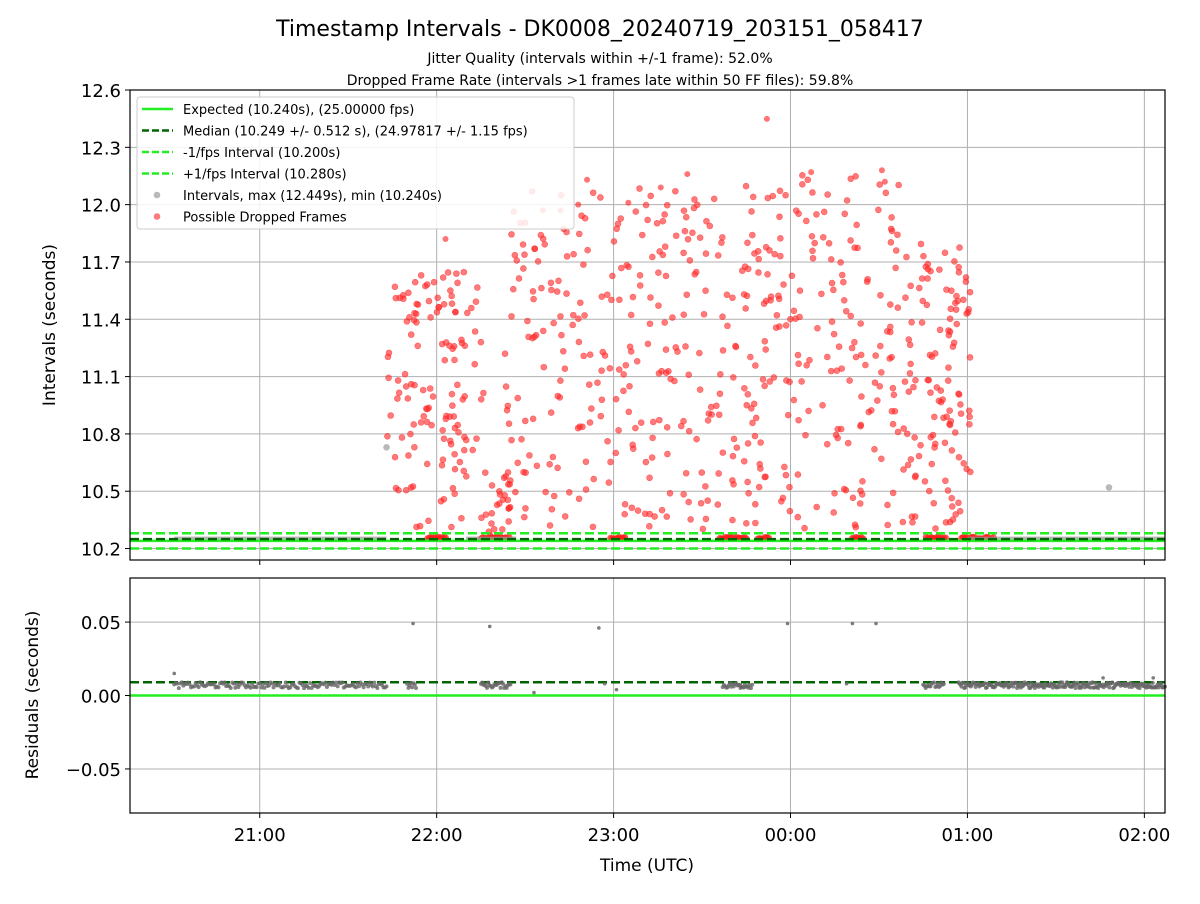 This screenshot has width=1200, height=904. What do you see at coordinates (669, 658) in the screenshot?
I see `residual-points-layer` at bounding box center [669, 658].